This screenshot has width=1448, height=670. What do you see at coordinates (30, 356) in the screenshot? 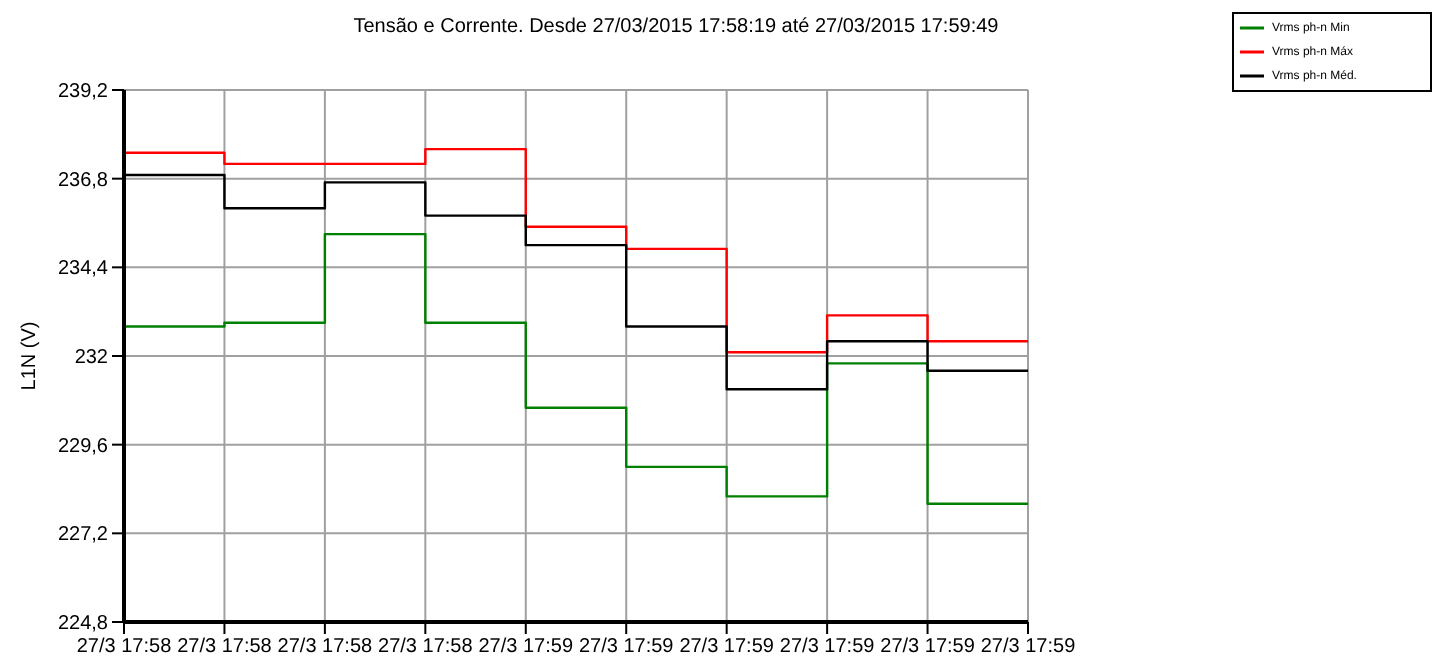
I see `y-axis-title: L1N (V)` at bounding box center [30, 356].